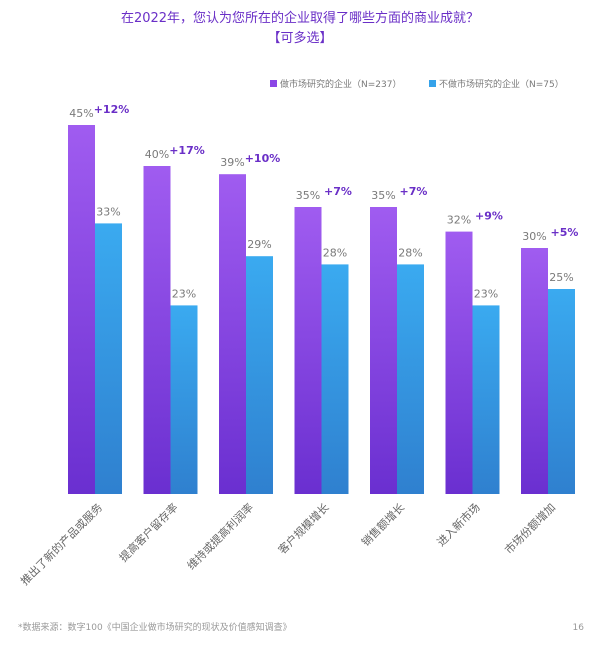  I want to click on value-label-series-1-7: 30%, so click(534, 236).